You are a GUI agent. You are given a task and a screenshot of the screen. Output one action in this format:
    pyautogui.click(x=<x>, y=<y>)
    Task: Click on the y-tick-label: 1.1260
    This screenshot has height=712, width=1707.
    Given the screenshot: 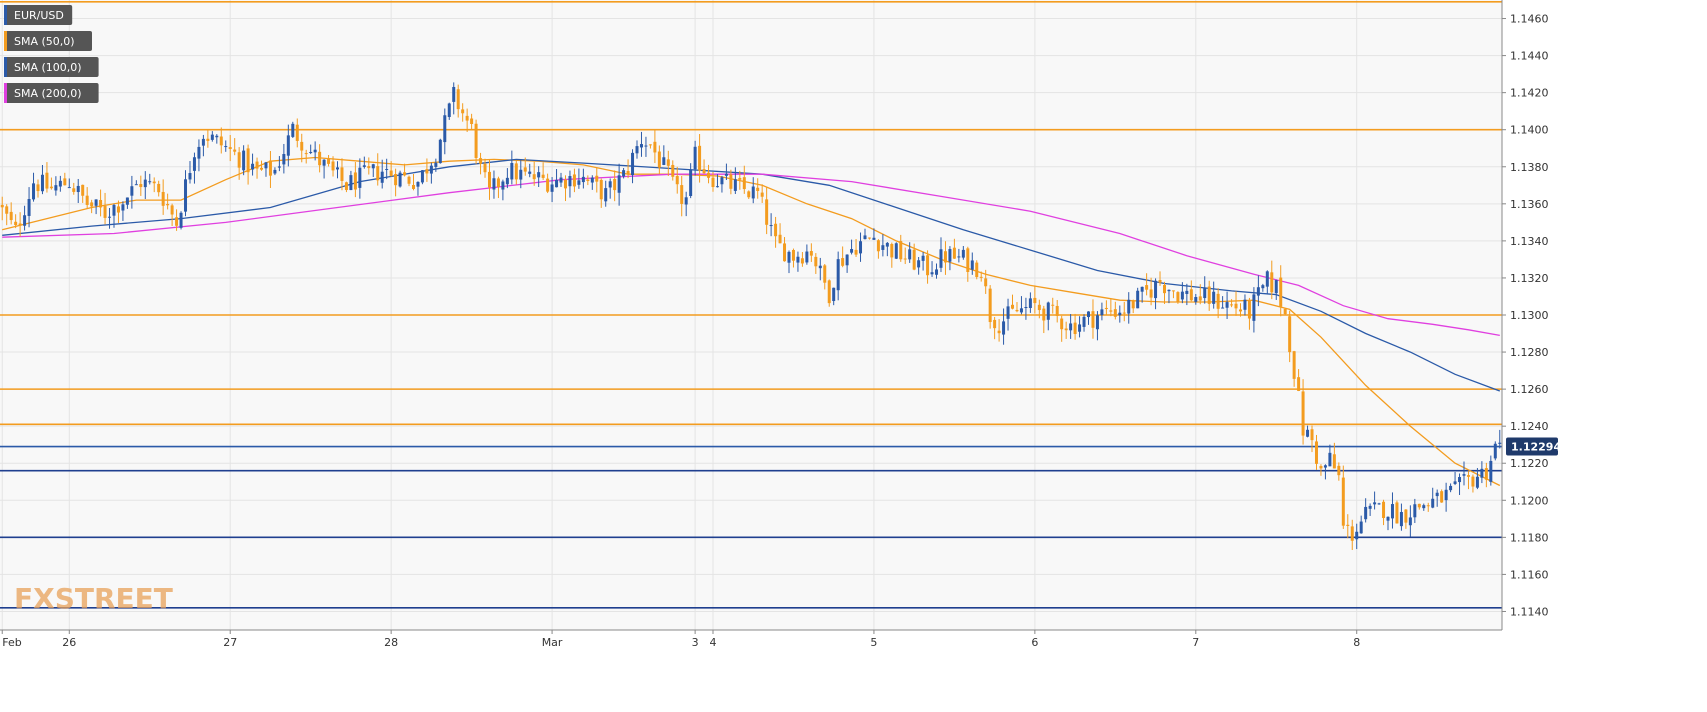 What is the action you would take?
    pyautogui.click(x=1529, y=389)
    